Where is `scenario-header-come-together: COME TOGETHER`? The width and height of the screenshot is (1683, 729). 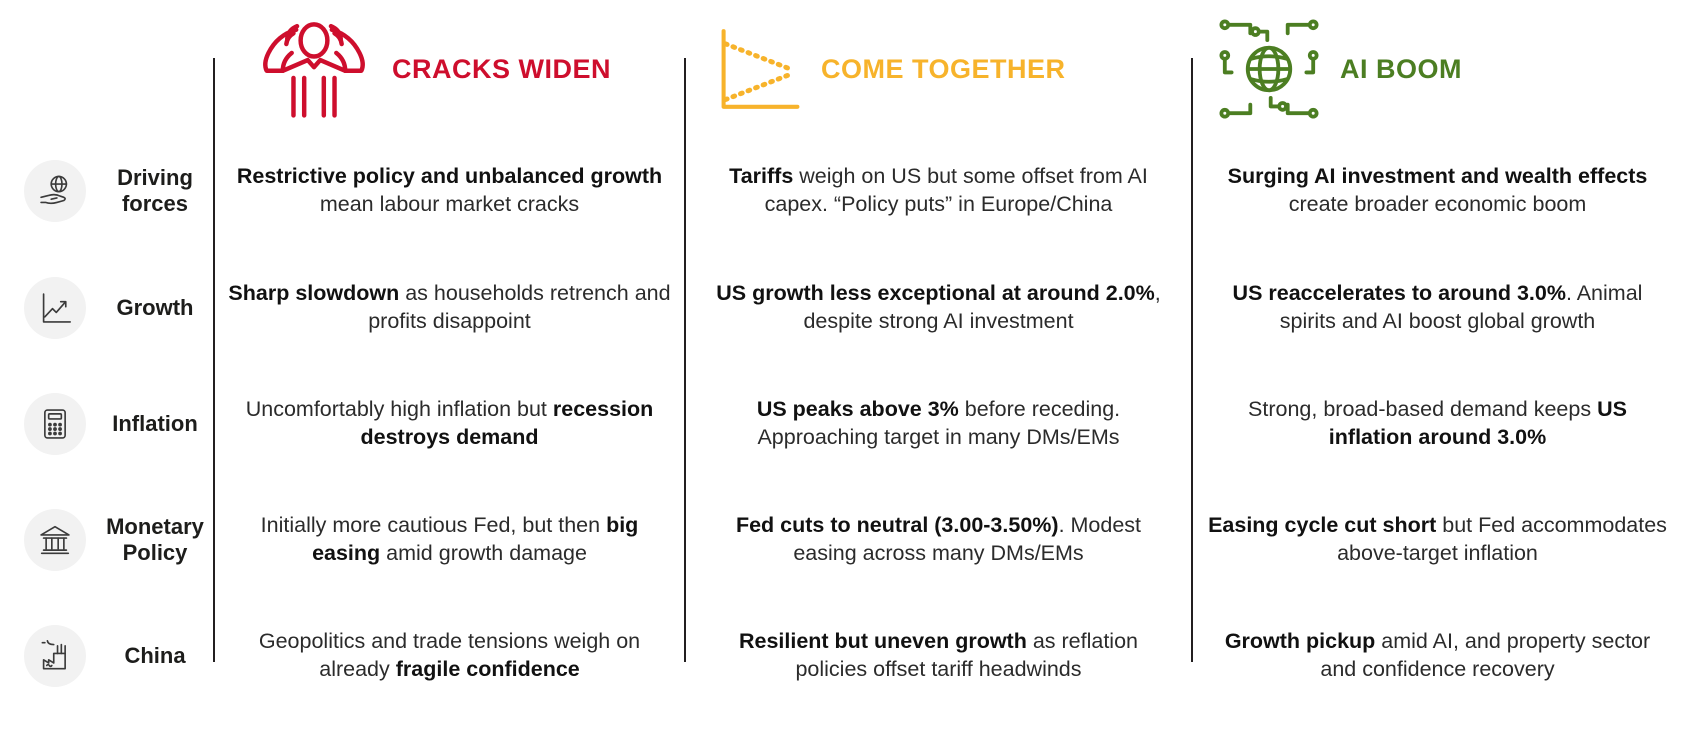
scenario-header-come-together: COME TOGETHER is located at coordinates (938, 66).